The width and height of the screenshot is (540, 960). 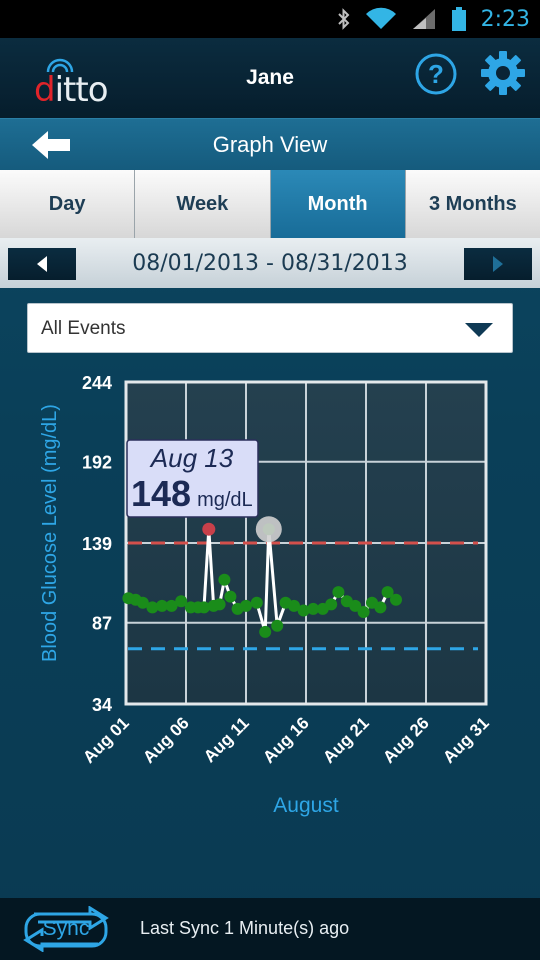 I want to click on y-tick-label: 192, so click(x=97, y=463).